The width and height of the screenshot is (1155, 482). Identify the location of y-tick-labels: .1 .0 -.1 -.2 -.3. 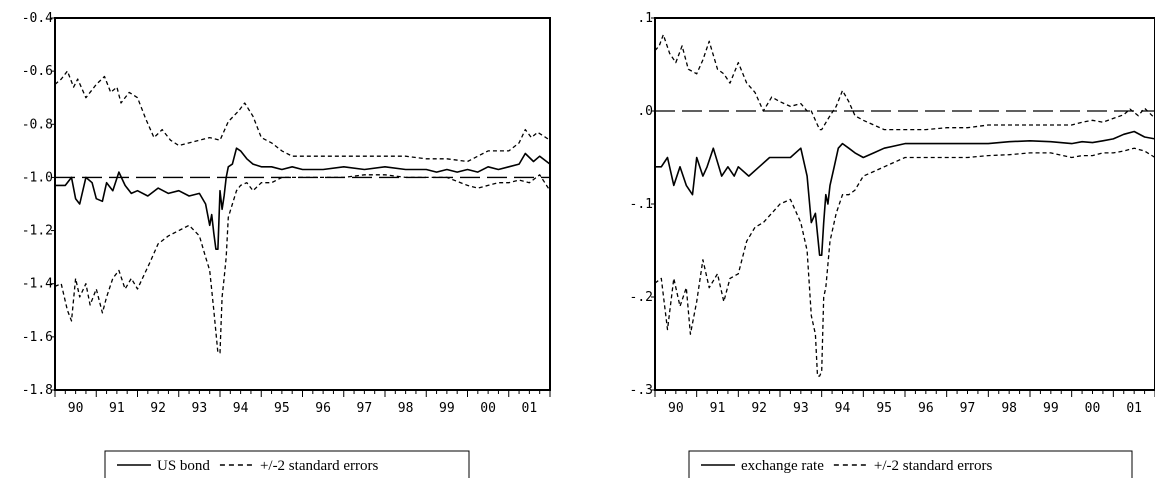
(642, 204).